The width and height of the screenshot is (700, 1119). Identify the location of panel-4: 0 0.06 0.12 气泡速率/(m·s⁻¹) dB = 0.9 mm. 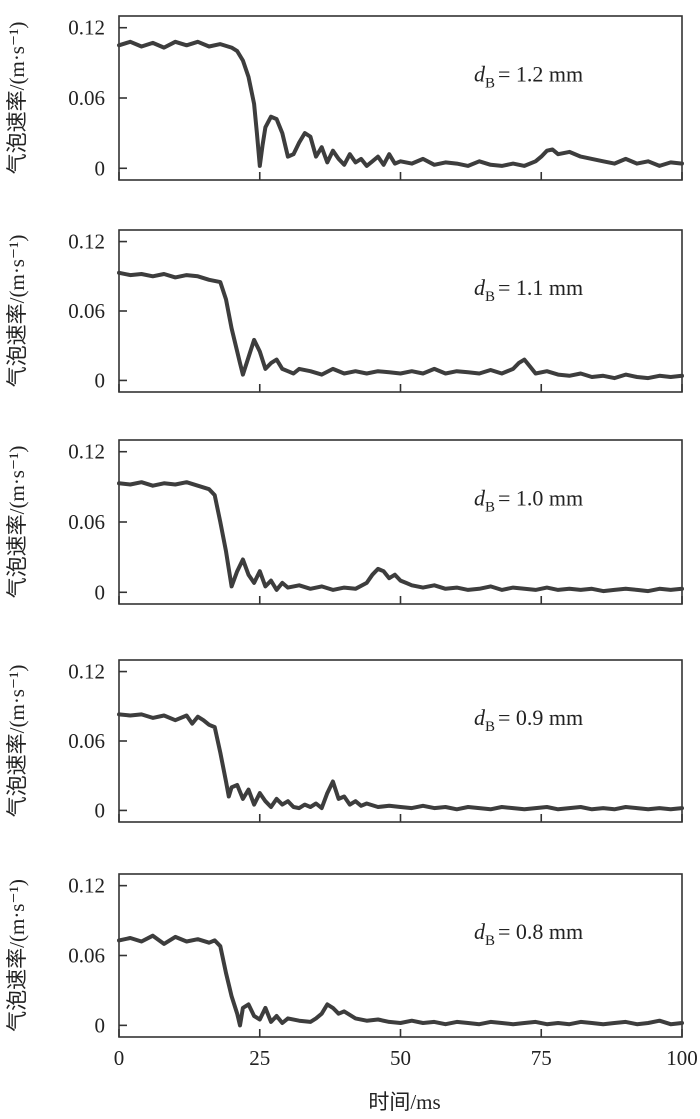
(344, 741).